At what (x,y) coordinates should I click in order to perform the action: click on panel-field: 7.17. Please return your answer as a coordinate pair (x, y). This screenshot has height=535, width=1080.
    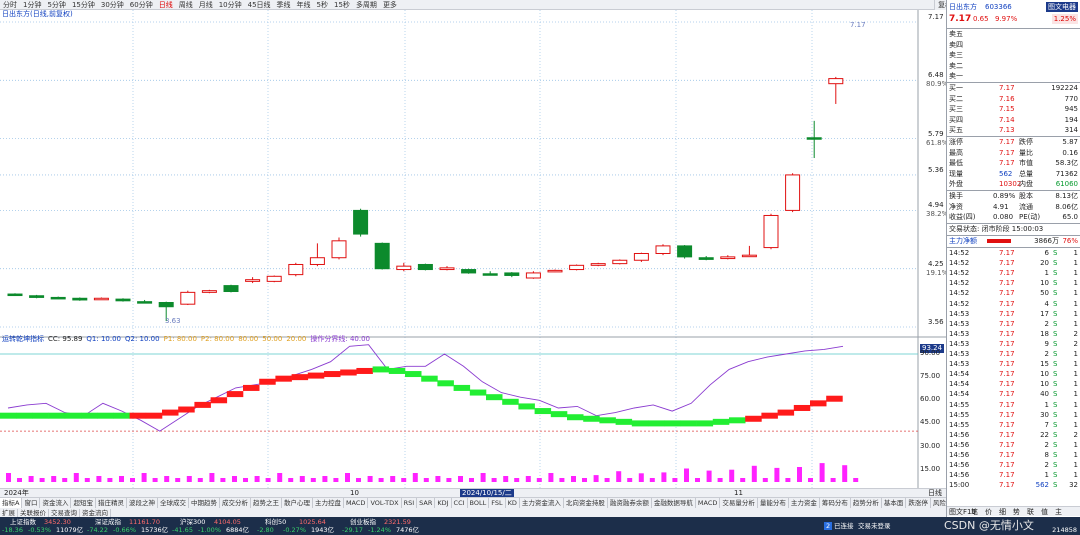
    Looking at the image, I should click on (1007, 465).